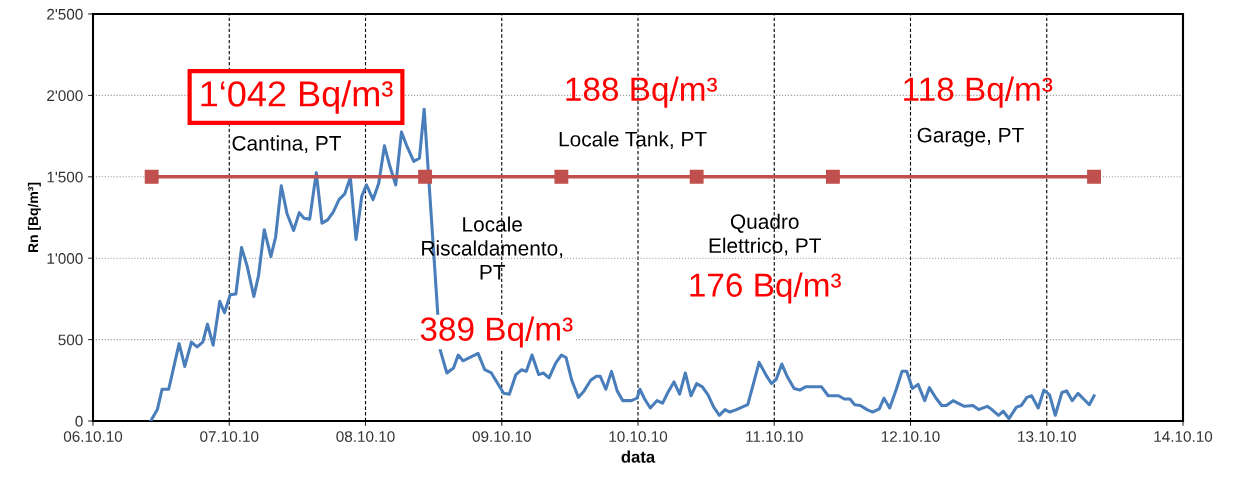 This screenshot has width=1233, height=490. I want to click on annotation: Garage, PT, so click(970, 137).